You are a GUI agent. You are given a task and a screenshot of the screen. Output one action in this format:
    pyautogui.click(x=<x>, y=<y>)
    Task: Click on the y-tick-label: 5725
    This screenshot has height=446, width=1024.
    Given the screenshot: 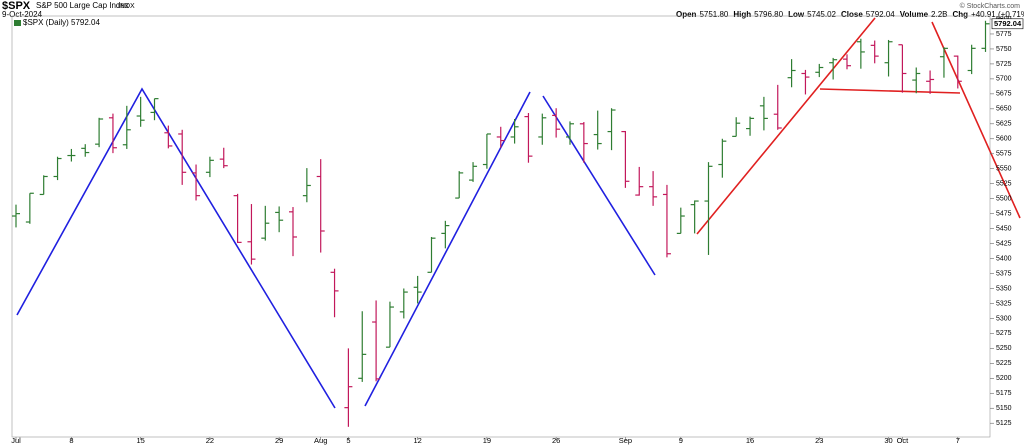 What is the action you would take?
    pyautogui.click(x=1004, y=64)
    